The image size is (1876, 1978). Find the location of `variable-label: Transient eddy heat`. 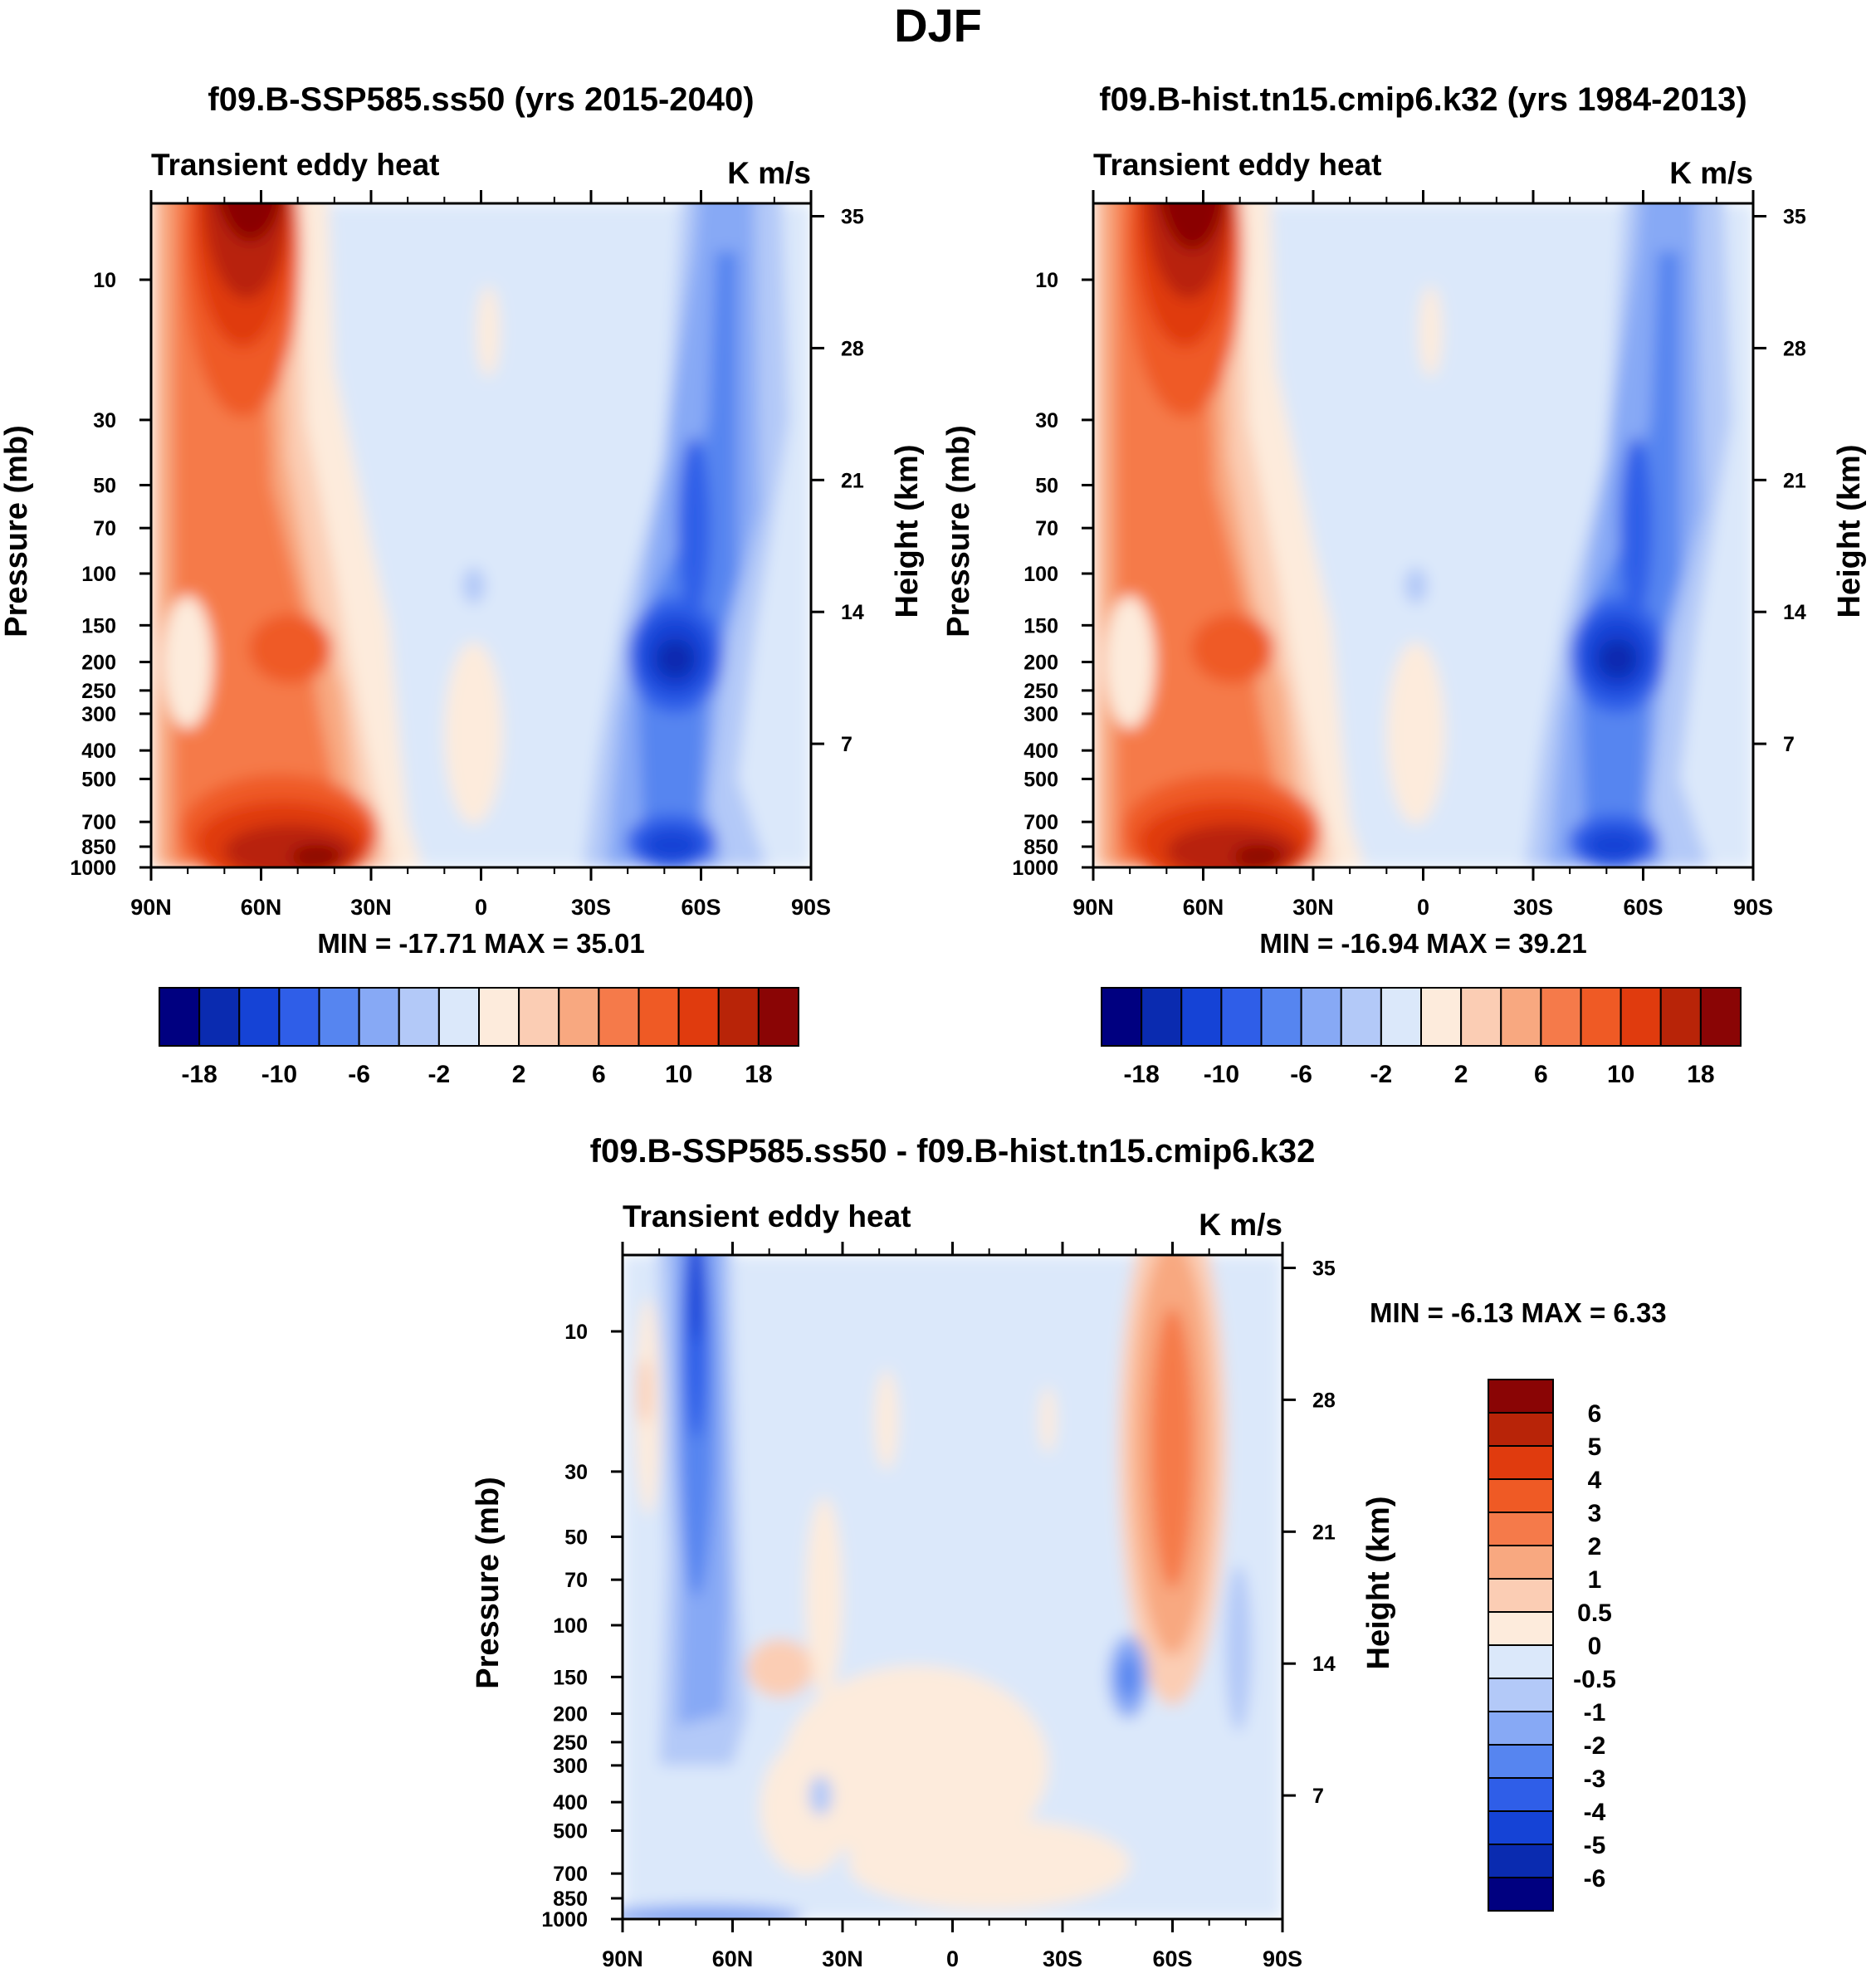

variable-label: Transient eddy heat is located at coordinates (1237, 165).